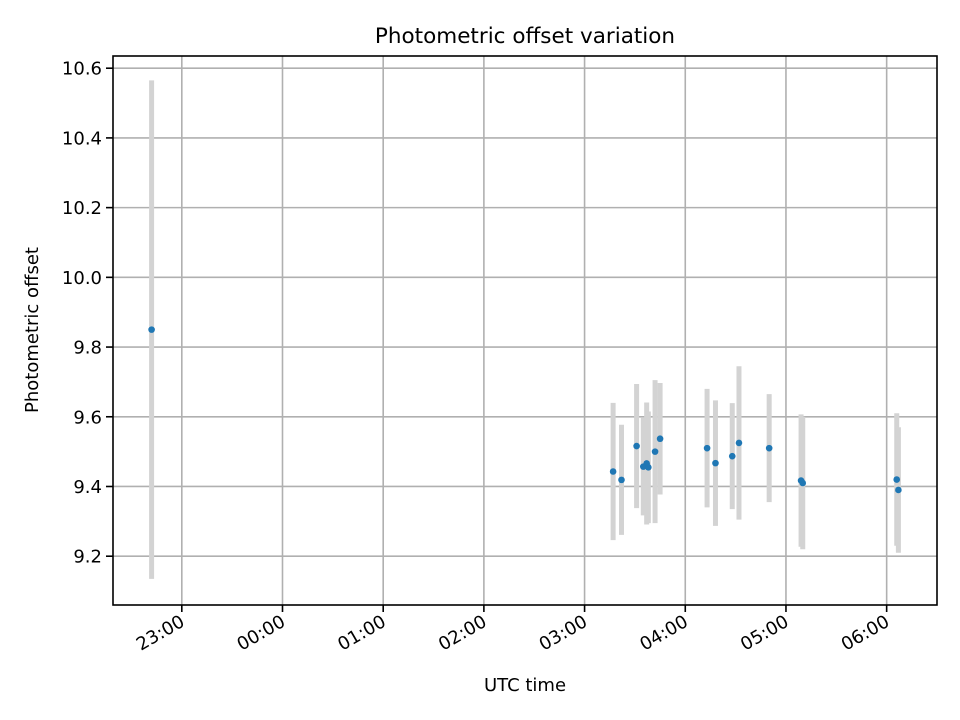 This screenshot has height=720, width=960. I want to click on y-tick-label: 10.2, so click(82, 208).